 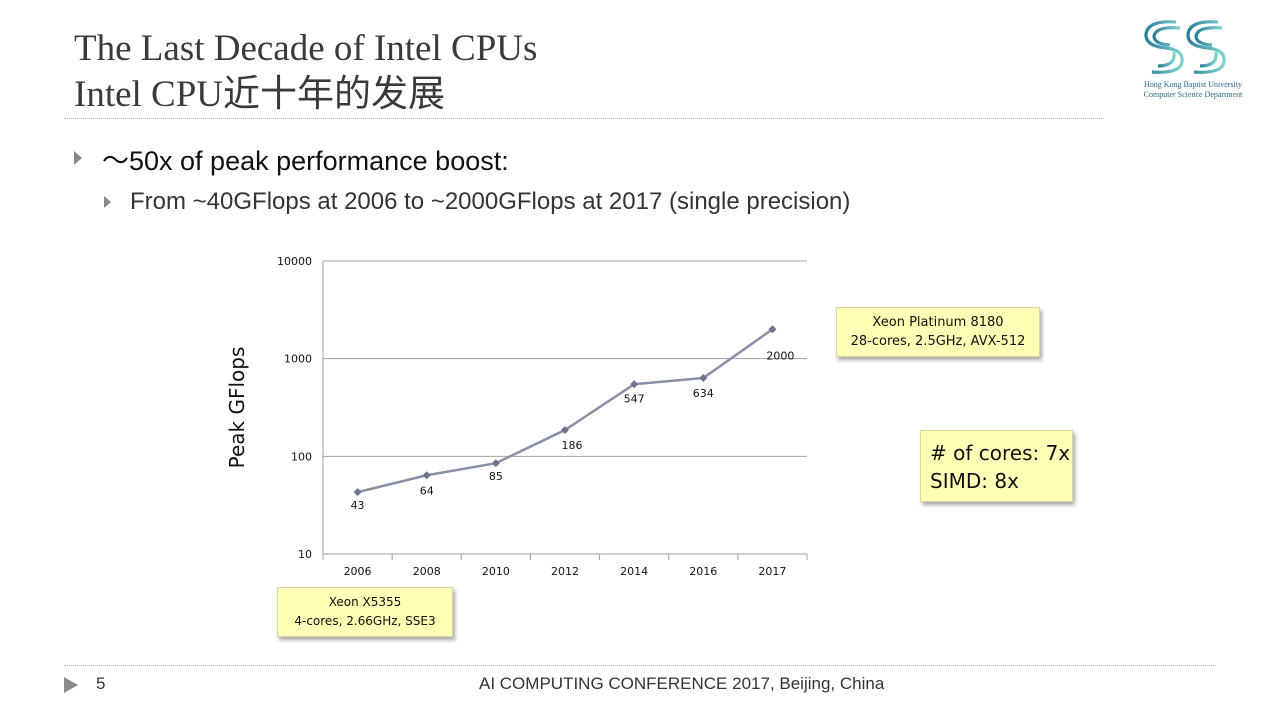 What do you see at coordinates (572, 445) in the screenshot?
I see `data-label: 186` at bounding box center [572, 445].